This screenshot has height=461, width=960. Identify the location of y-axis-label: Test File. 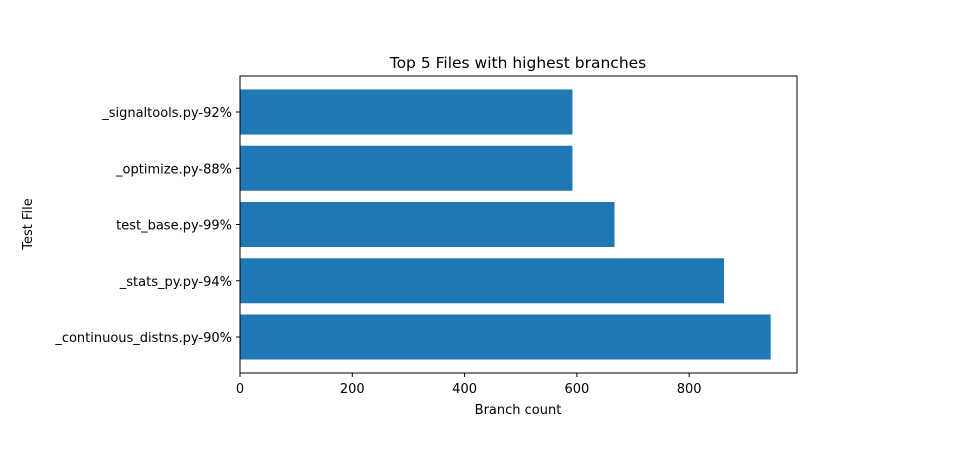
(28, 224).